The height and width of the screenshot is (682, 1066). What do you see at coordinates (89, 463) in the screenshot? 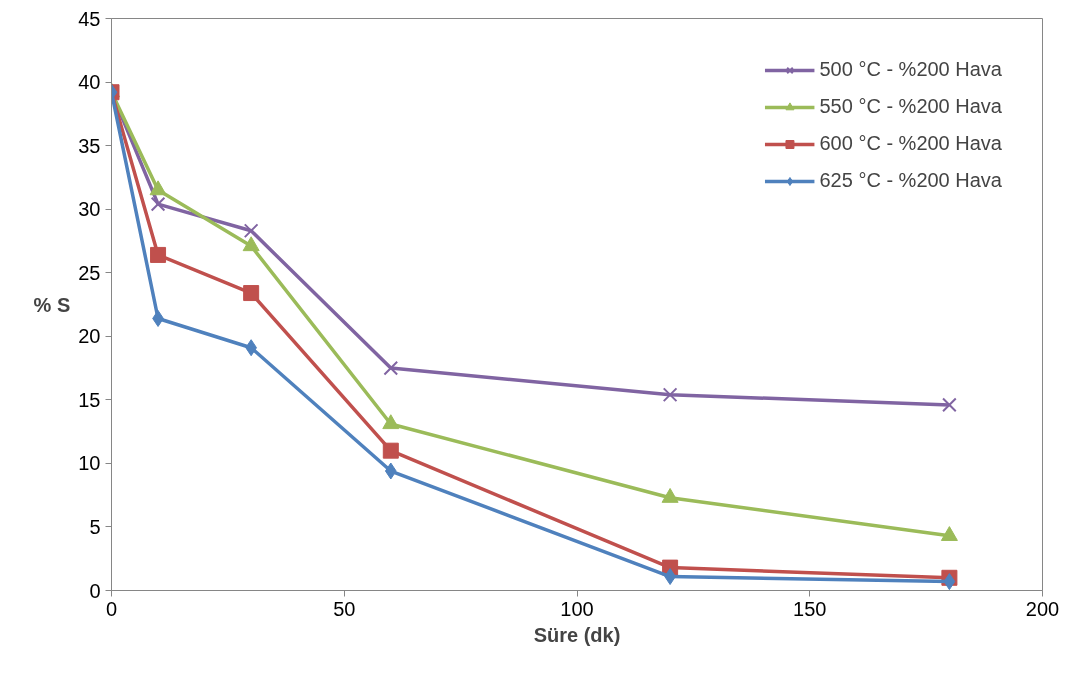
I see `y-tick-label: 10` at bounding box center [89, 463].